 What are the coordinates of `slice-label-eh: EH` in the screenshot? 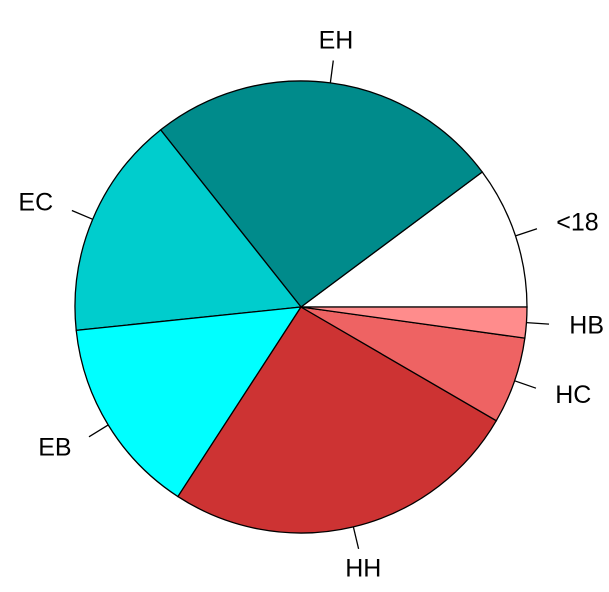 It's located at (336, 40).